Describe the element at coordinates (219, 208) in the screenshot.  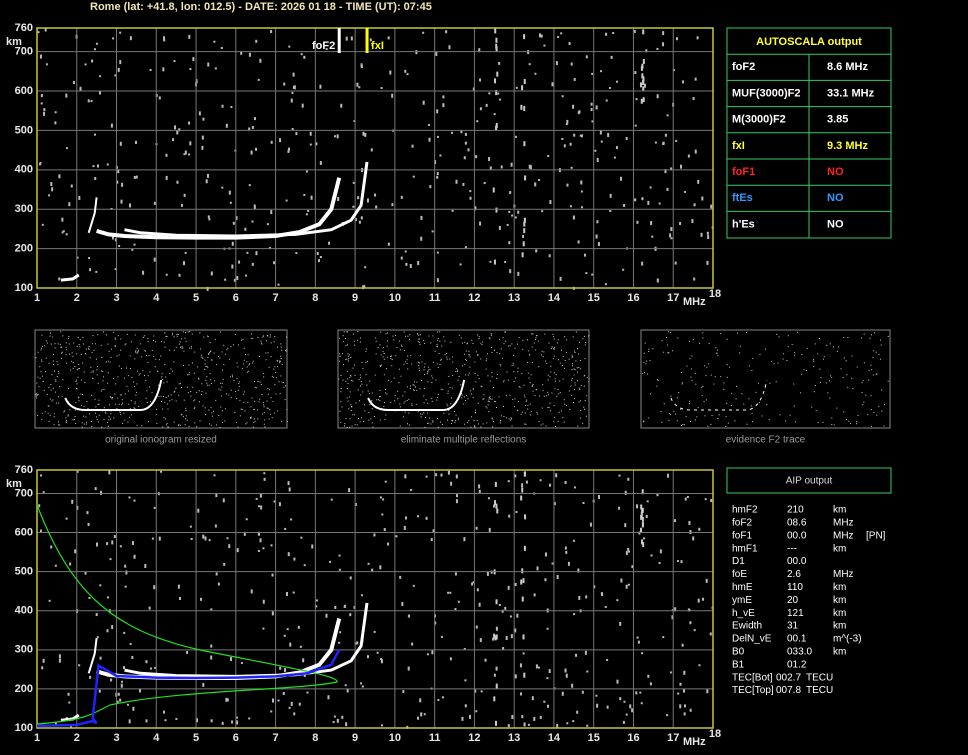
I see `o-trace` at that location.